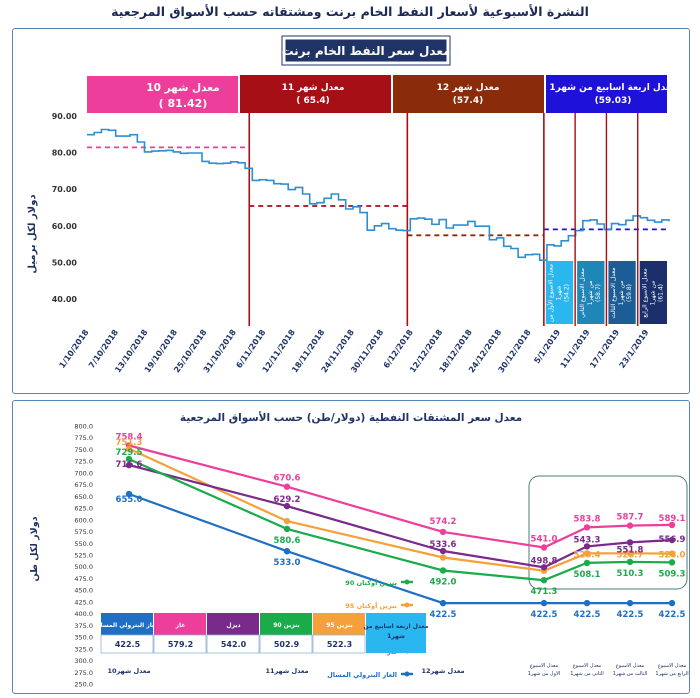  I want to click on products-data-label: 629.2, so click(287, 500).